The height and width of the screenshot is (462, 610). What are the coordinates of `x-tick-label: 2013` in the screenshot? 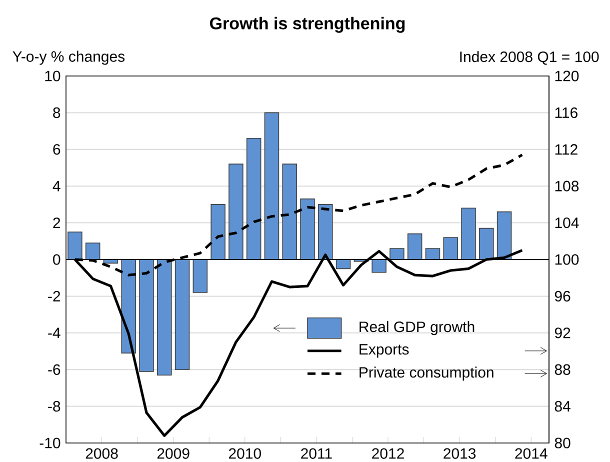 It's located at (460, 453).